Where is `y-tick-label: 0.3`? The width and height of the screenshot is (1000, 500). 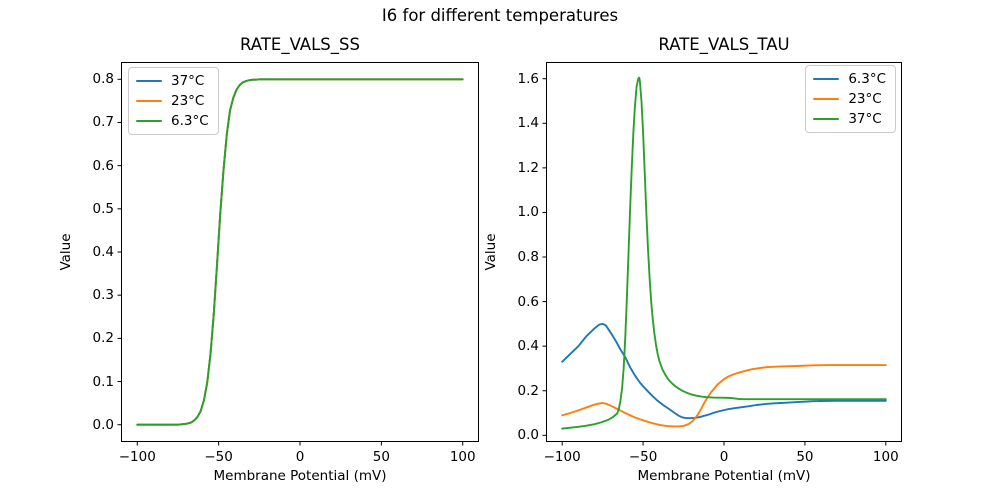
y-tick-label: 0.3 is located at coordinates (103, 295).